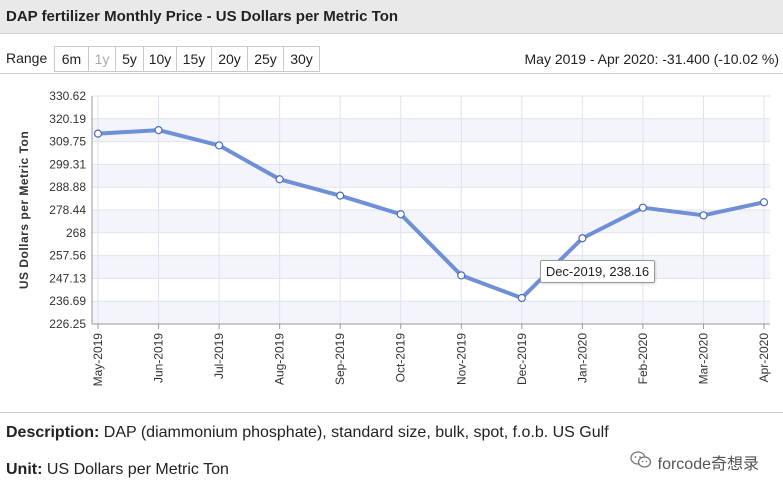  Describe the element at coordinates (129, 59) in the screenshot. I see `range-button-5y: 5y` at that location.